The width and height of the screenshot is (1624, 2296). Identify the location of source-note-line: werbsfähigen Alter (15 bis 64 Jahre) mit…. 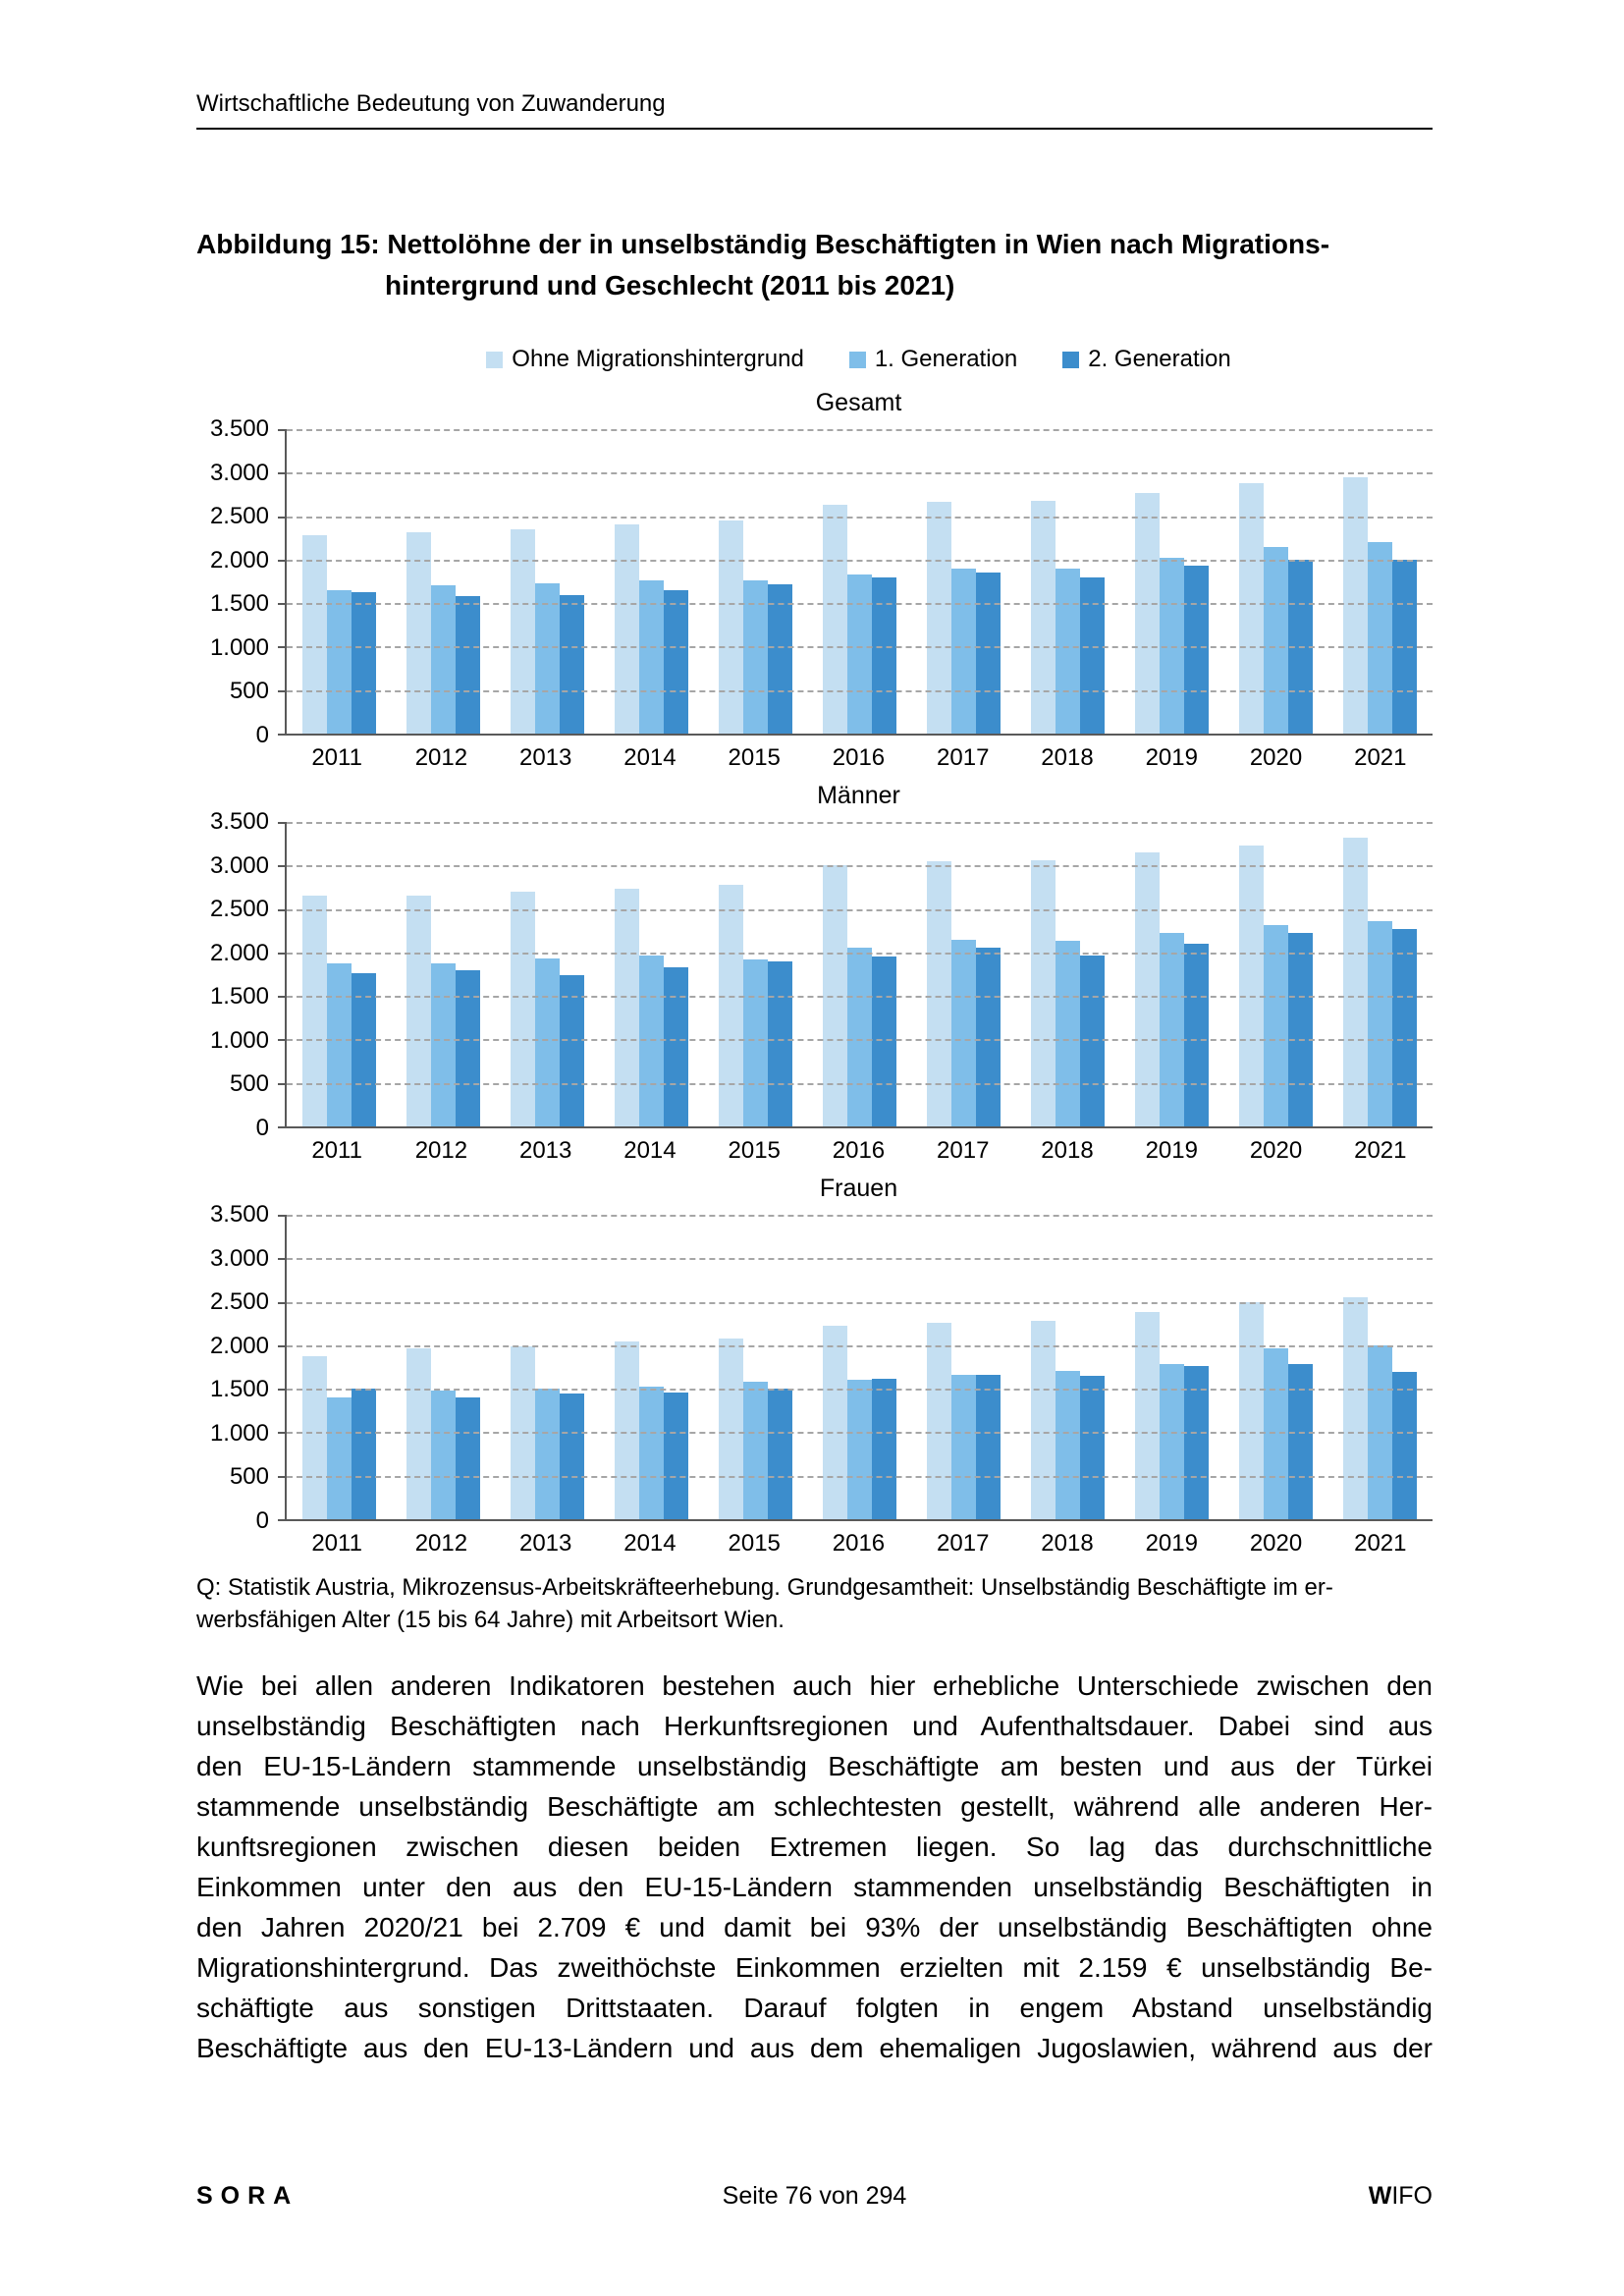
(490, 1620).